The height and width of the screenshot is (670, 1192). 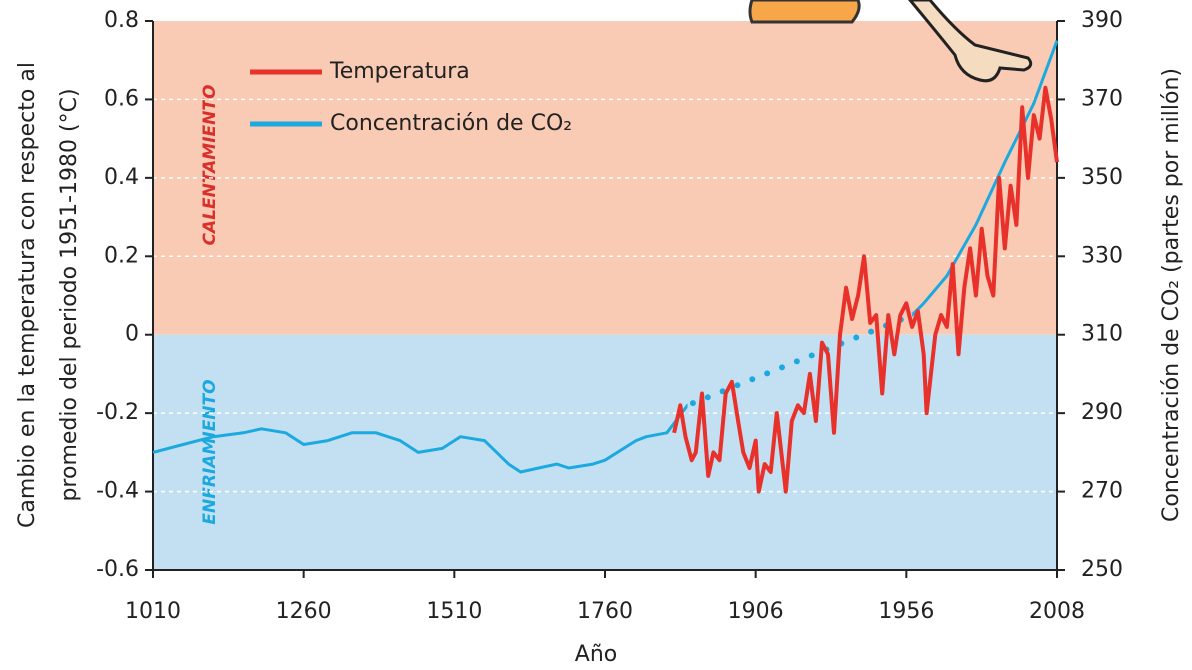 I want to click on x-tick-label: 1906, so click(x=756, y=611).